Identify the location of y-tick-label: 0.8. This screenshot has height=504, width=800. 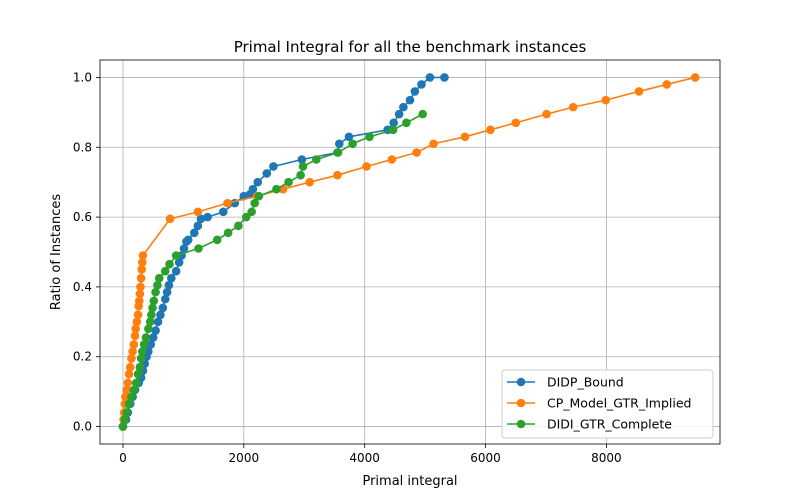
(82, 147).